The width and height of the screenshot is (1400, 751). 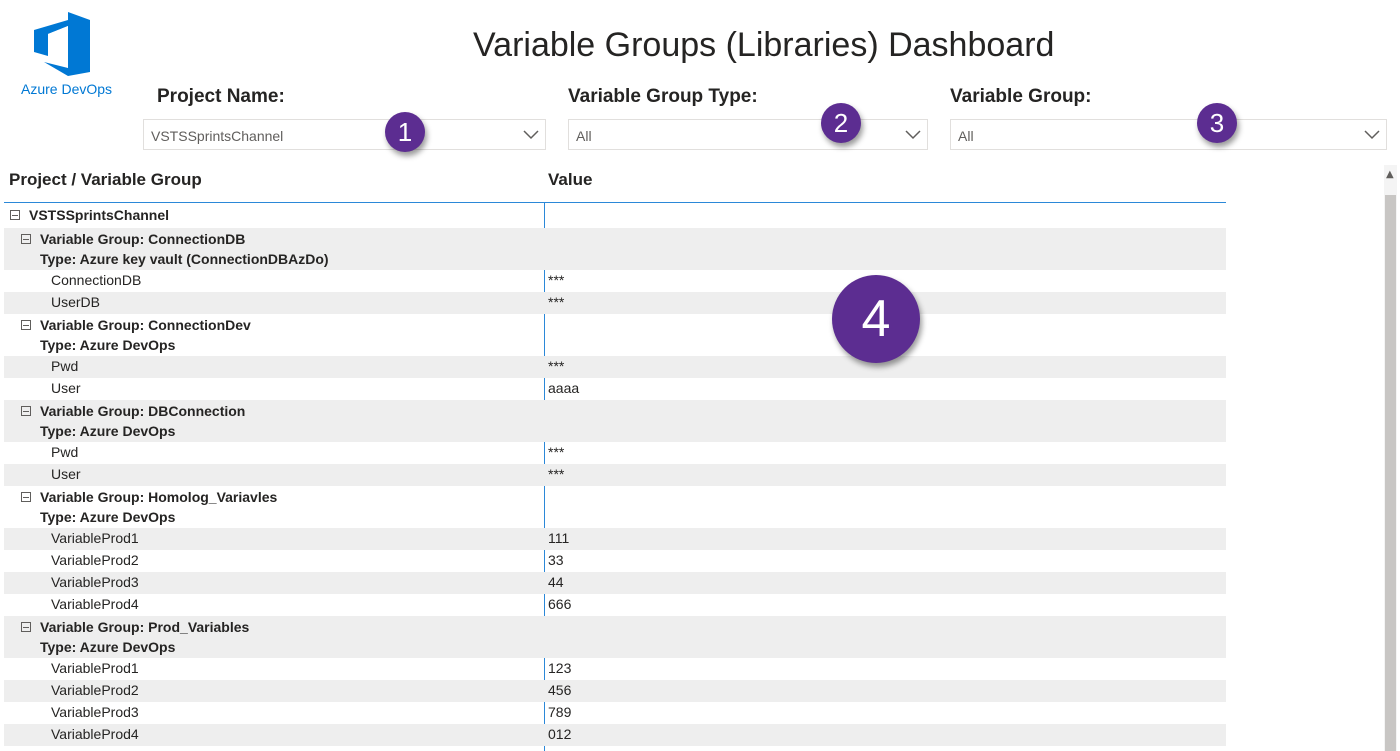 What do you see at coordinates (1217, 123) in the screenshot?
I see `callout-badge-3: 3` at bounding box center [1217, 123].